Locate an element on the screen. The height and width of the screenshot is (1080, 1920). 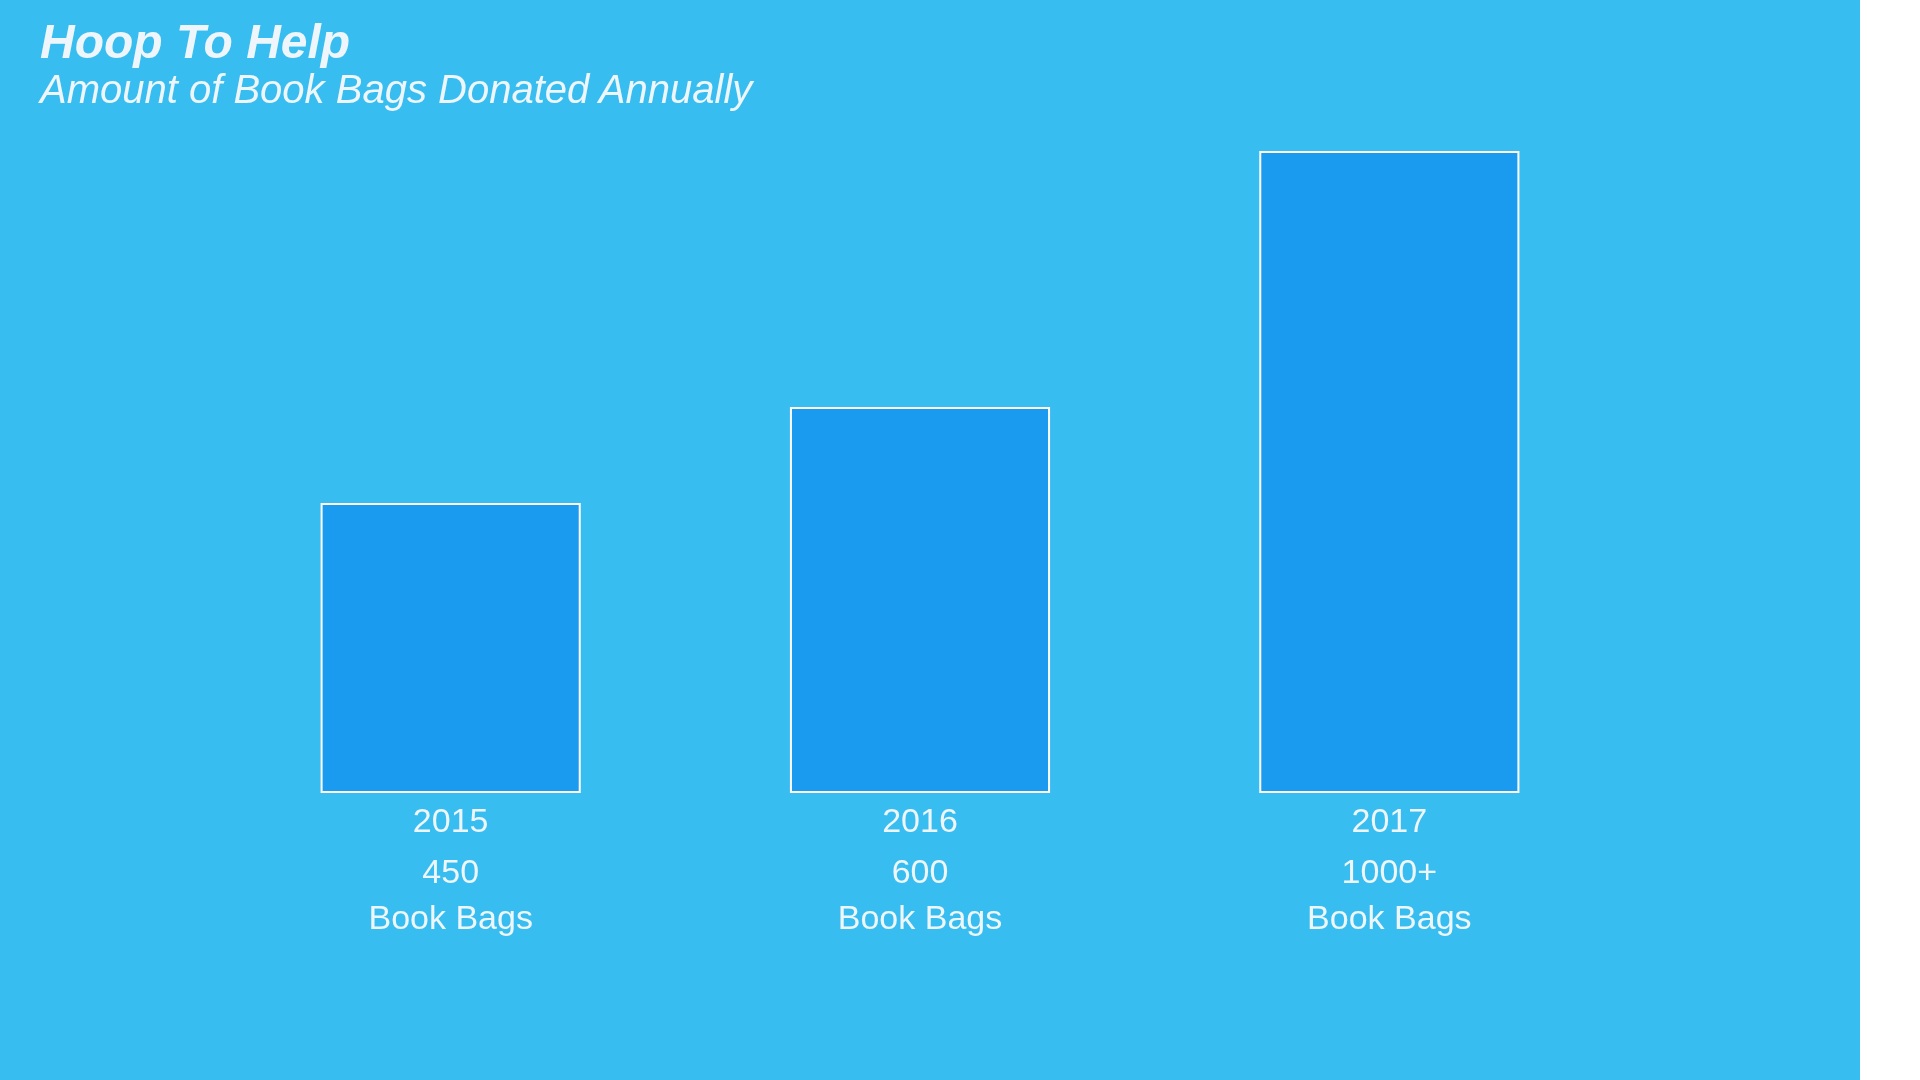
chart-subtitle: Amount of Book Bags Donated Annually is located at coordinates (397, 89).